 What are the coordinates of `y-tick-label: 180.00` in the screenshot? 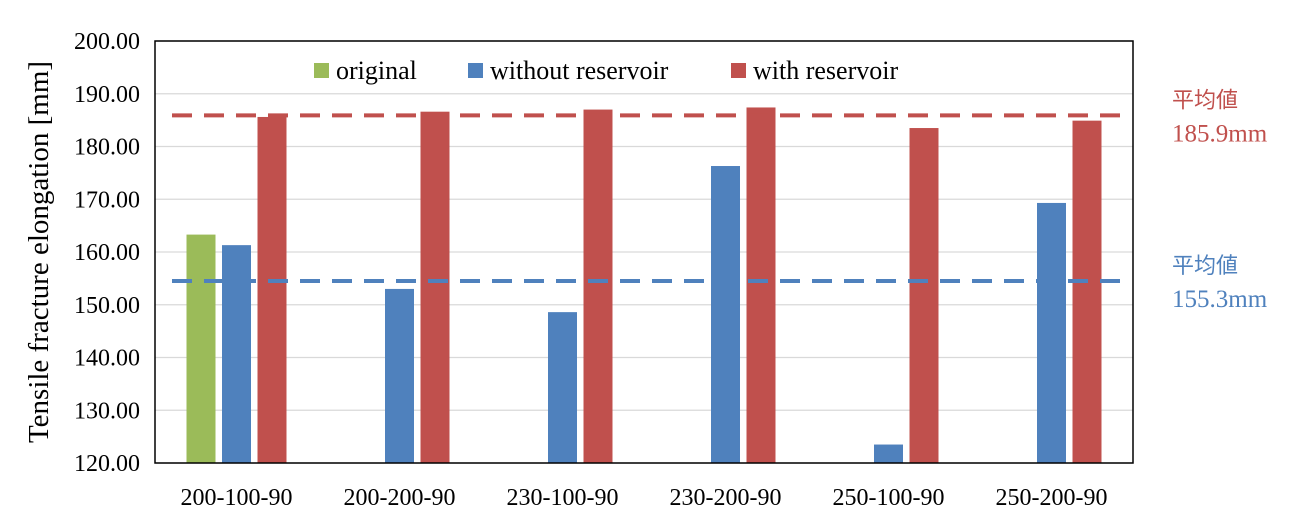 It's located at (107, 148).